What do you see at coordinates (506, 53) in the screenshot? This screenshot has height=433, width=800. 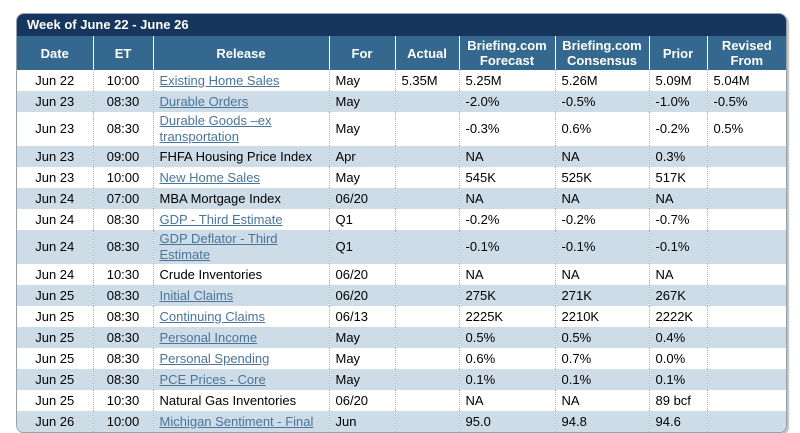 I see `column-header-forecast: Briefing.com Forecast` at bounding box center [506, 53].